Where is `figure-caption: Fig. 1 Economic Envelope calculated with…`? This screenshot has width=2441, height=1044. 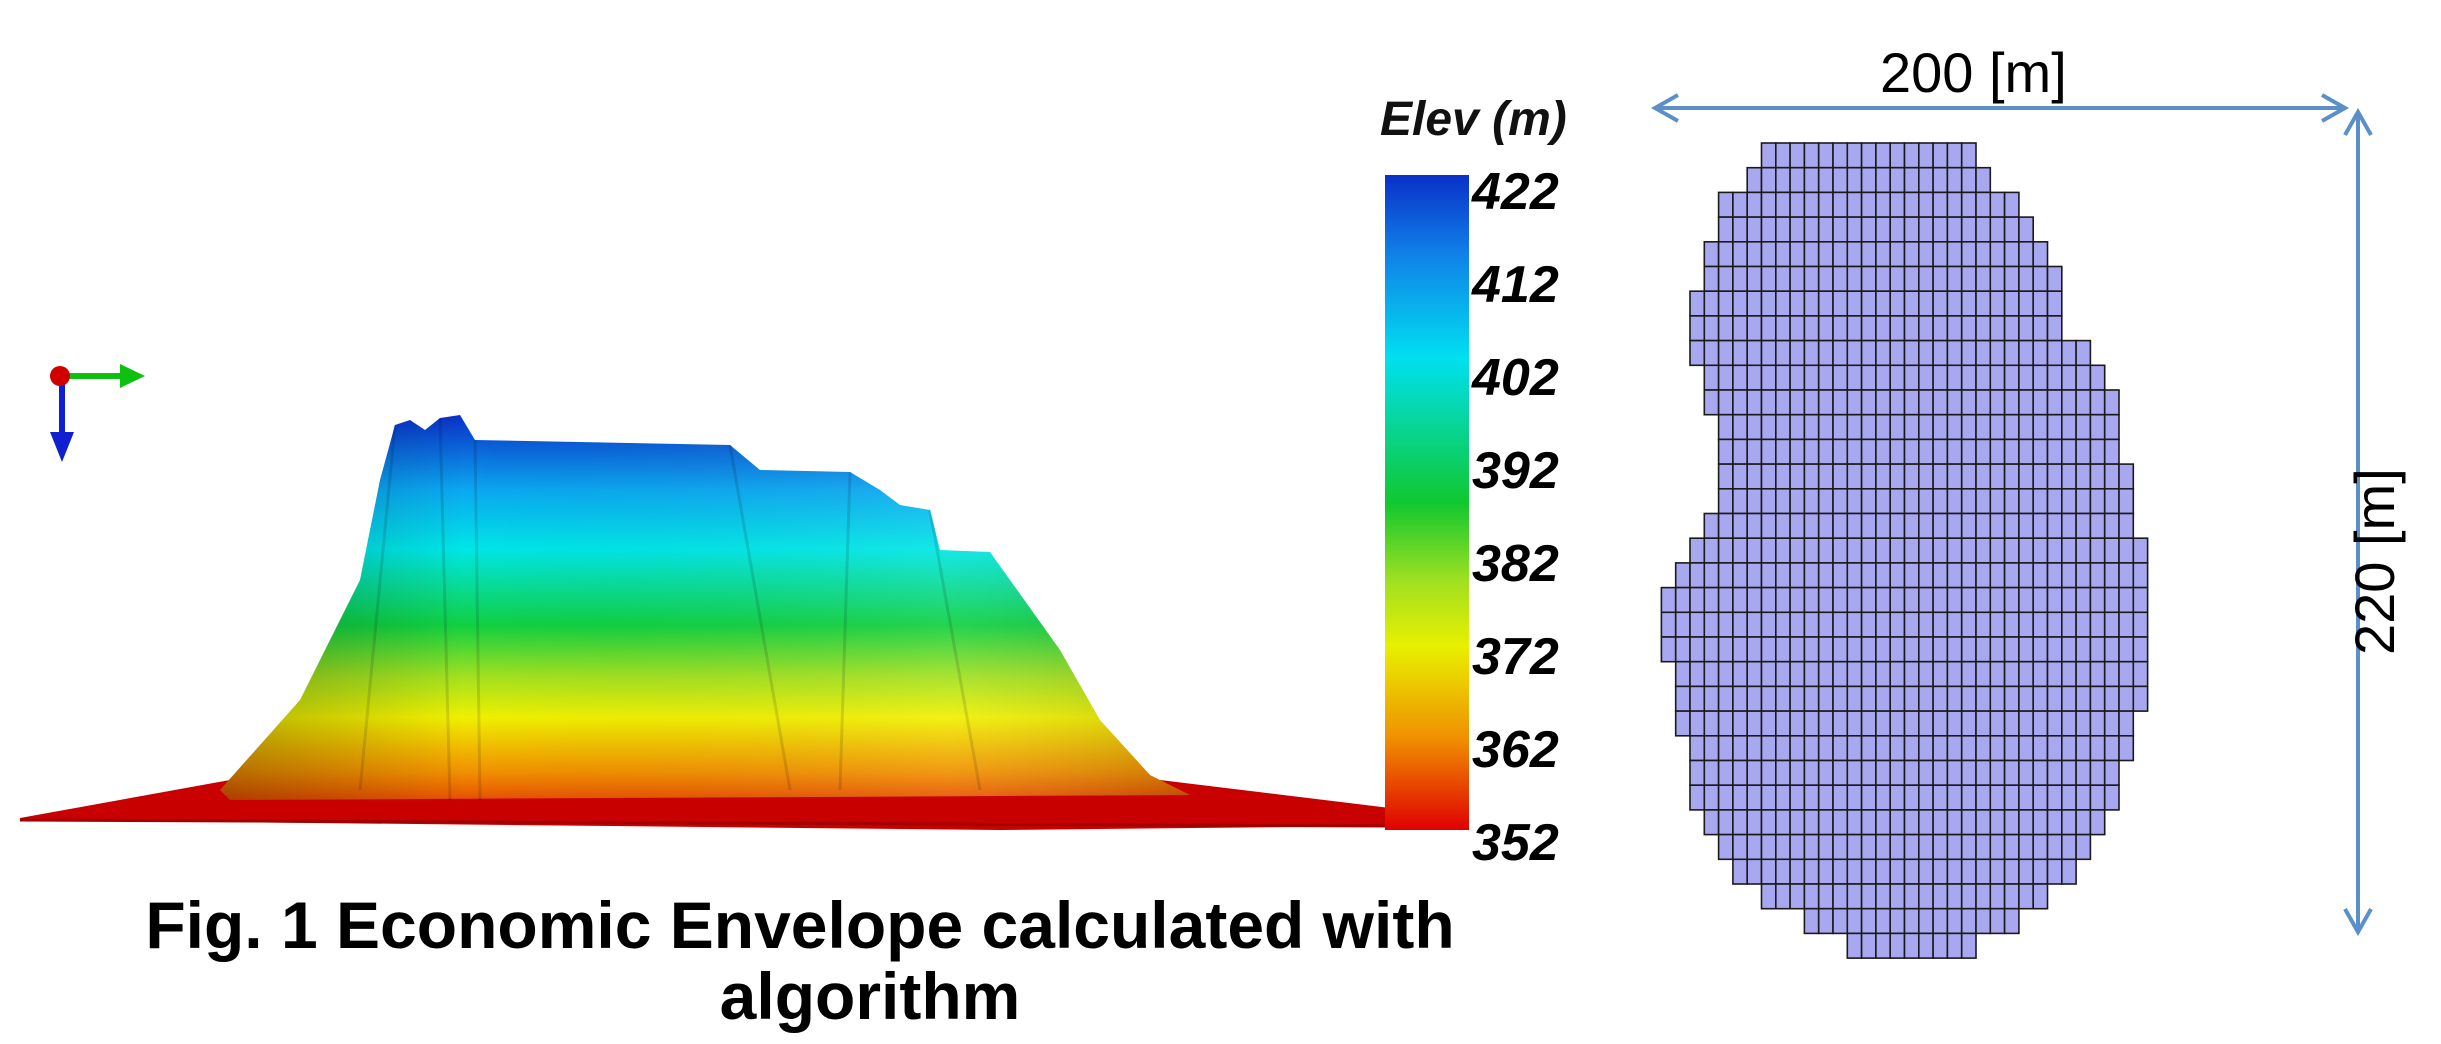
figure-caption: Fig. 1 Economic Envelope calculated with… is located at coordinates (800, 961).